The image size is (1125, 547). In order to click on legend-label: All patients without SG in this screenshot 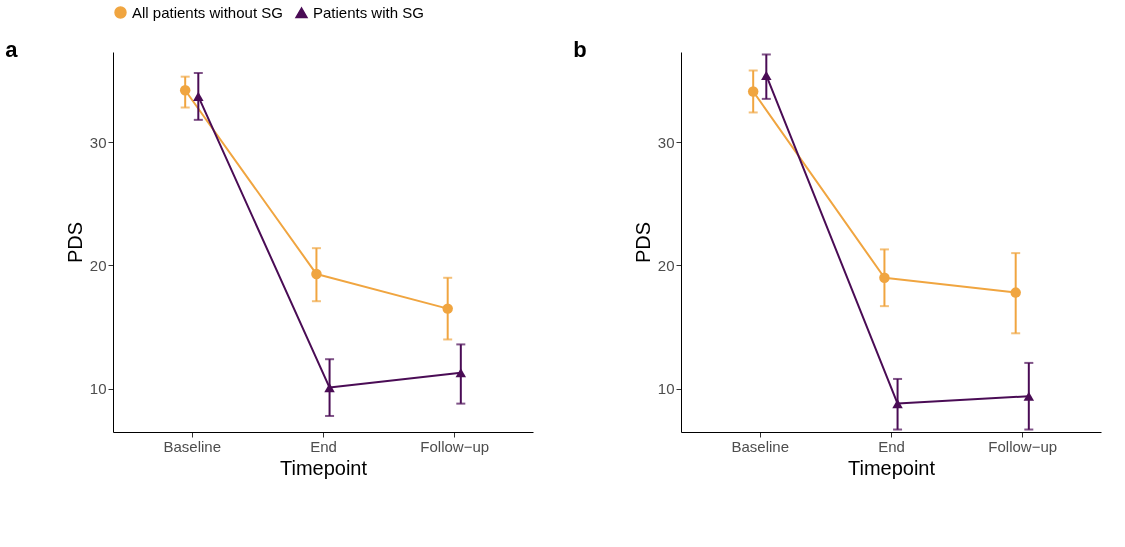, I will do `click(207, 12)`.